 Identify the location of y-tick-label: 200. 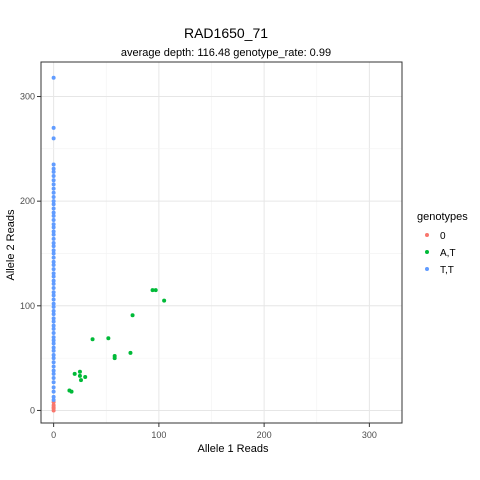
(27, 201).